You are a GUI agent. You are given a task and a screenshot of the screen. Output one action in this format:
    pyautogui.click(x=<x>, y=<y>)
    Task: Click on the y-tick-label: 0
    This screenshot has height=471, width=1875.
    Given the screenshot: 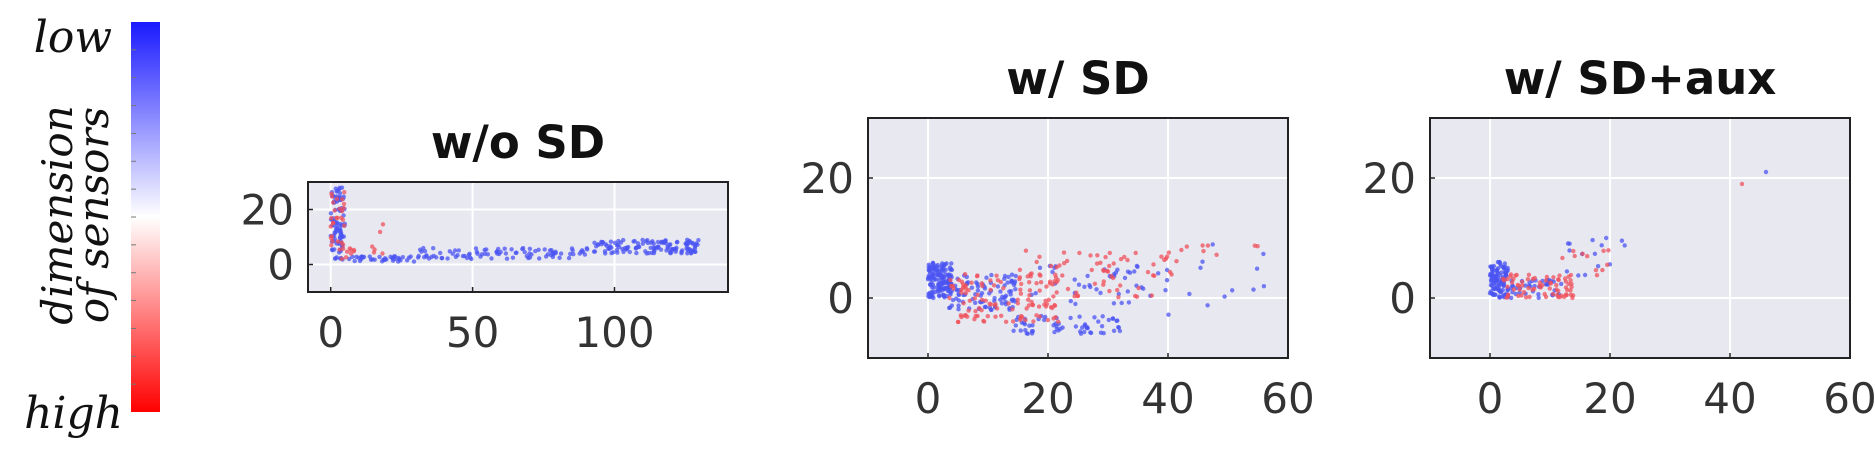 What is the action you would take?
    pyautogui.click(x=1402, y=298)
    